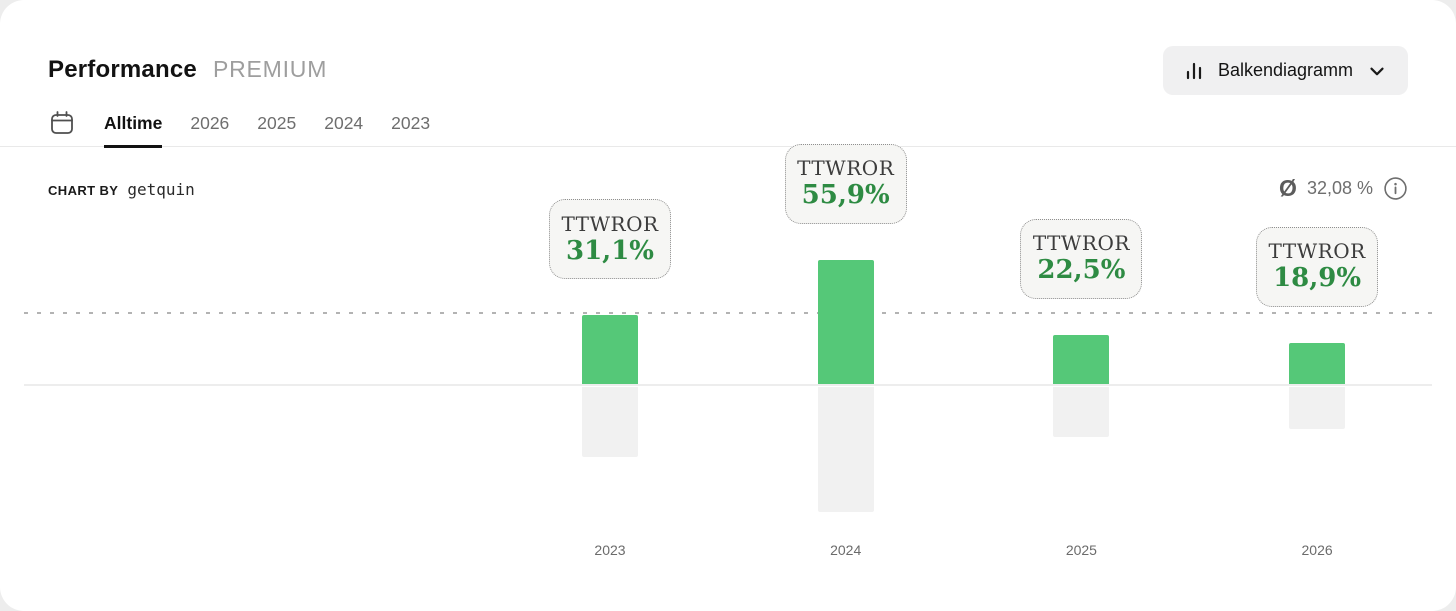 The width and height of the screenshot is (1456, 611). I want to click on header: Performance PREMIUM, so click(187, 70).